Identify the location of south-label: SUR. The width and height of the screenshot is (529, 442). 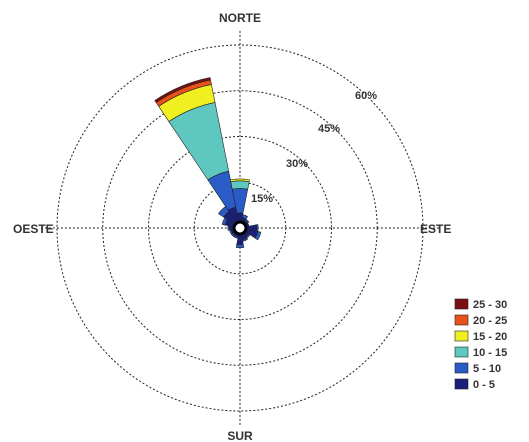
(240, 435).